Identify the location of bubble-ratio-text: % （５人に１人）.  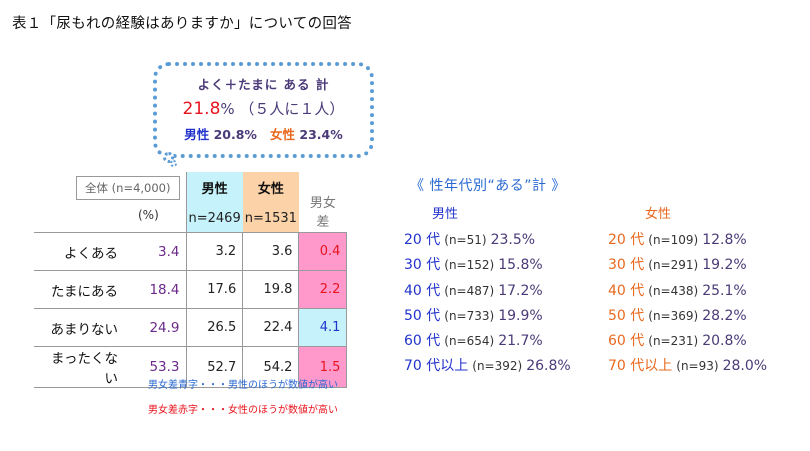
(282, 109).